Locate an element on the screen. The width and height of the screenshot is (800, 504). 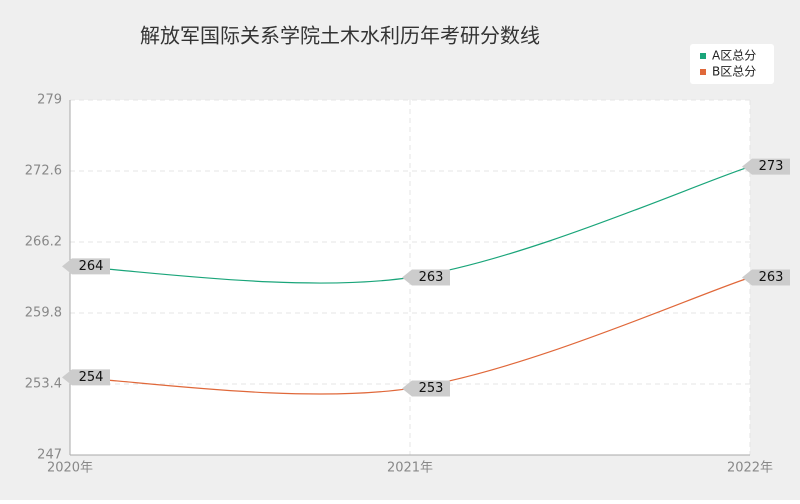
y-tick-label: 247 is located at coordinates (49, 455).